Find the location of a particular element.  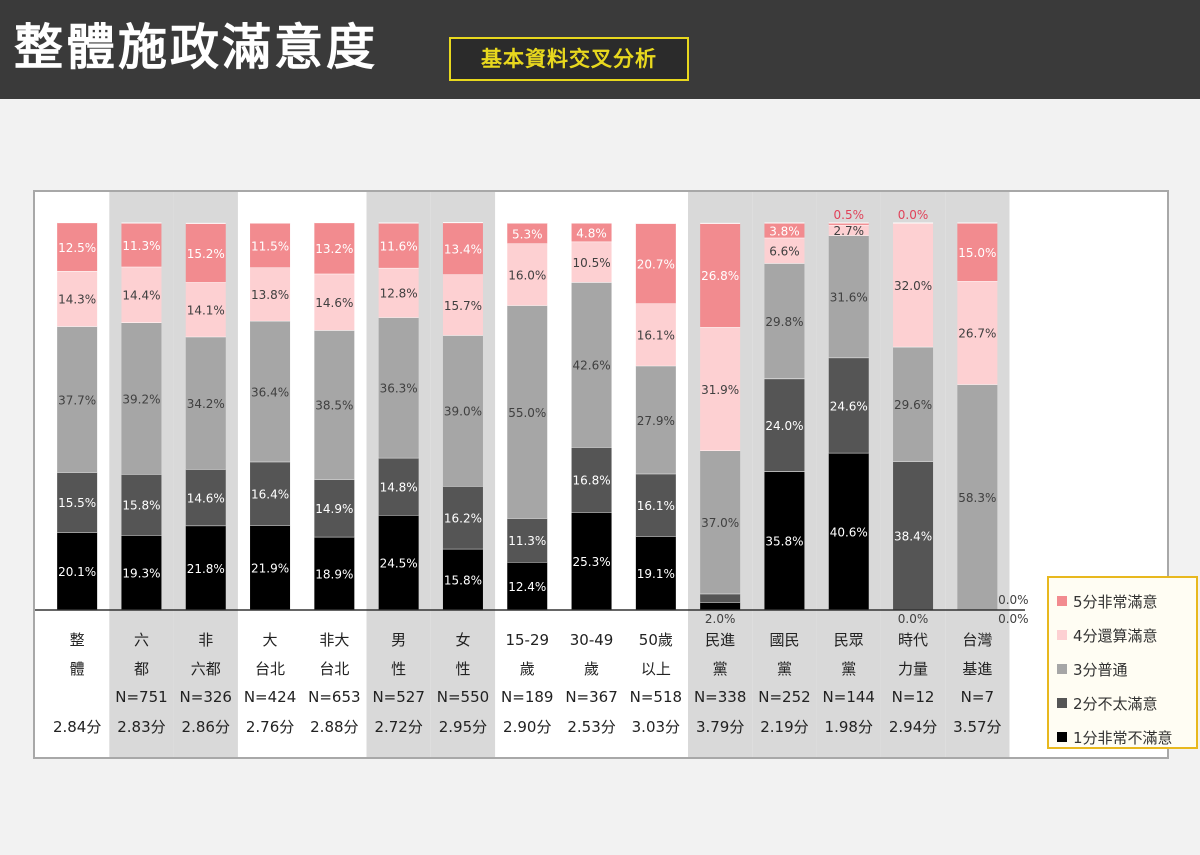

data-label: 12.8% is located at coordinates (399, 294).